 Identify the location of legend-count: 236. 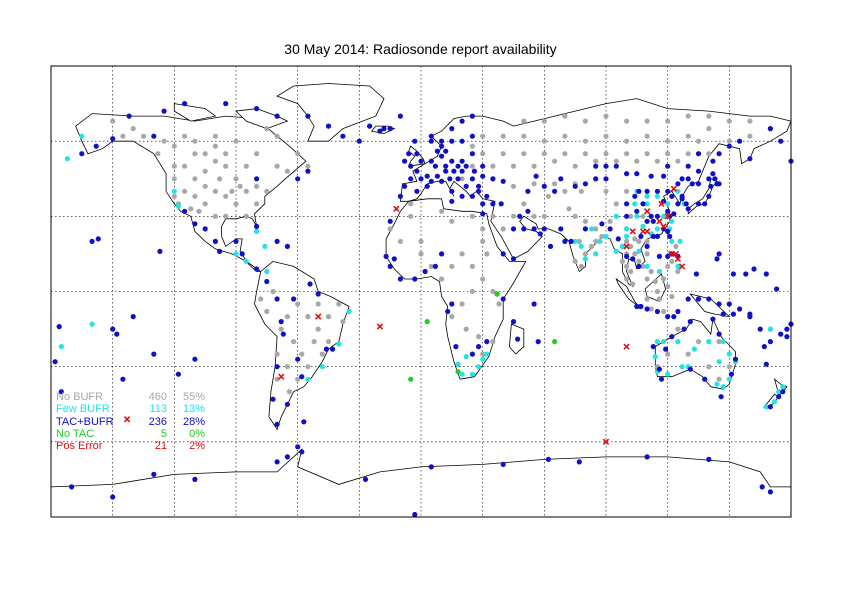
(157, 421).